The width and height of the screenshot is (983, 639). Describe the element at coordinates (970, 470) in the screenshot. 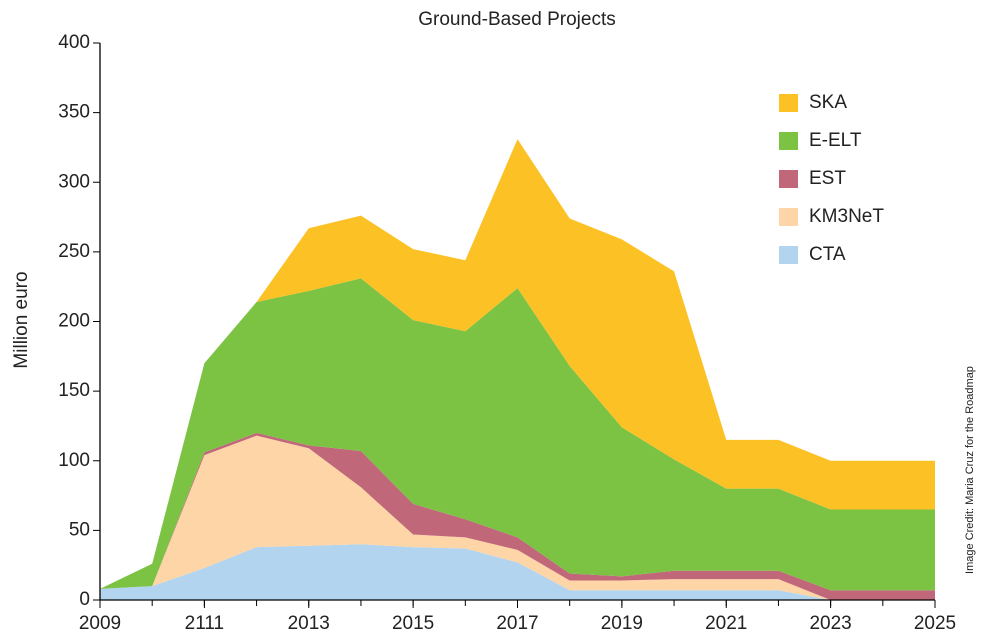

I see `credit: Image Credit: Maria Cruz for the Roadmap` at that location.